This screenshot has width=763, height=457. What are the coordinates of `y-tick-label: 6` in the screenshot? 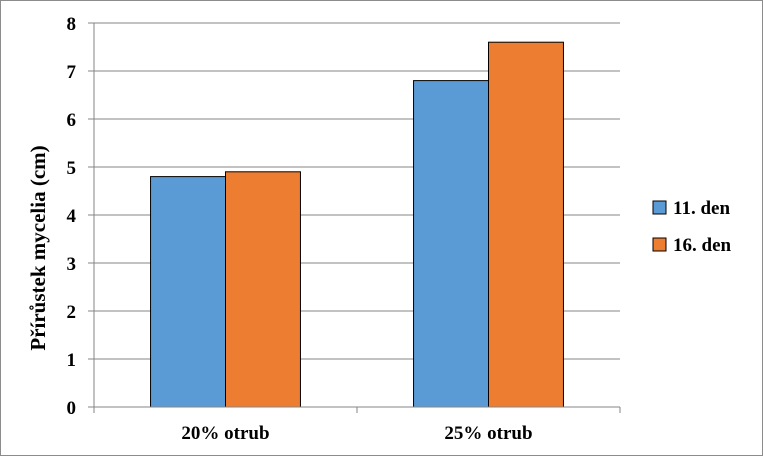 It's located at (72, 120).